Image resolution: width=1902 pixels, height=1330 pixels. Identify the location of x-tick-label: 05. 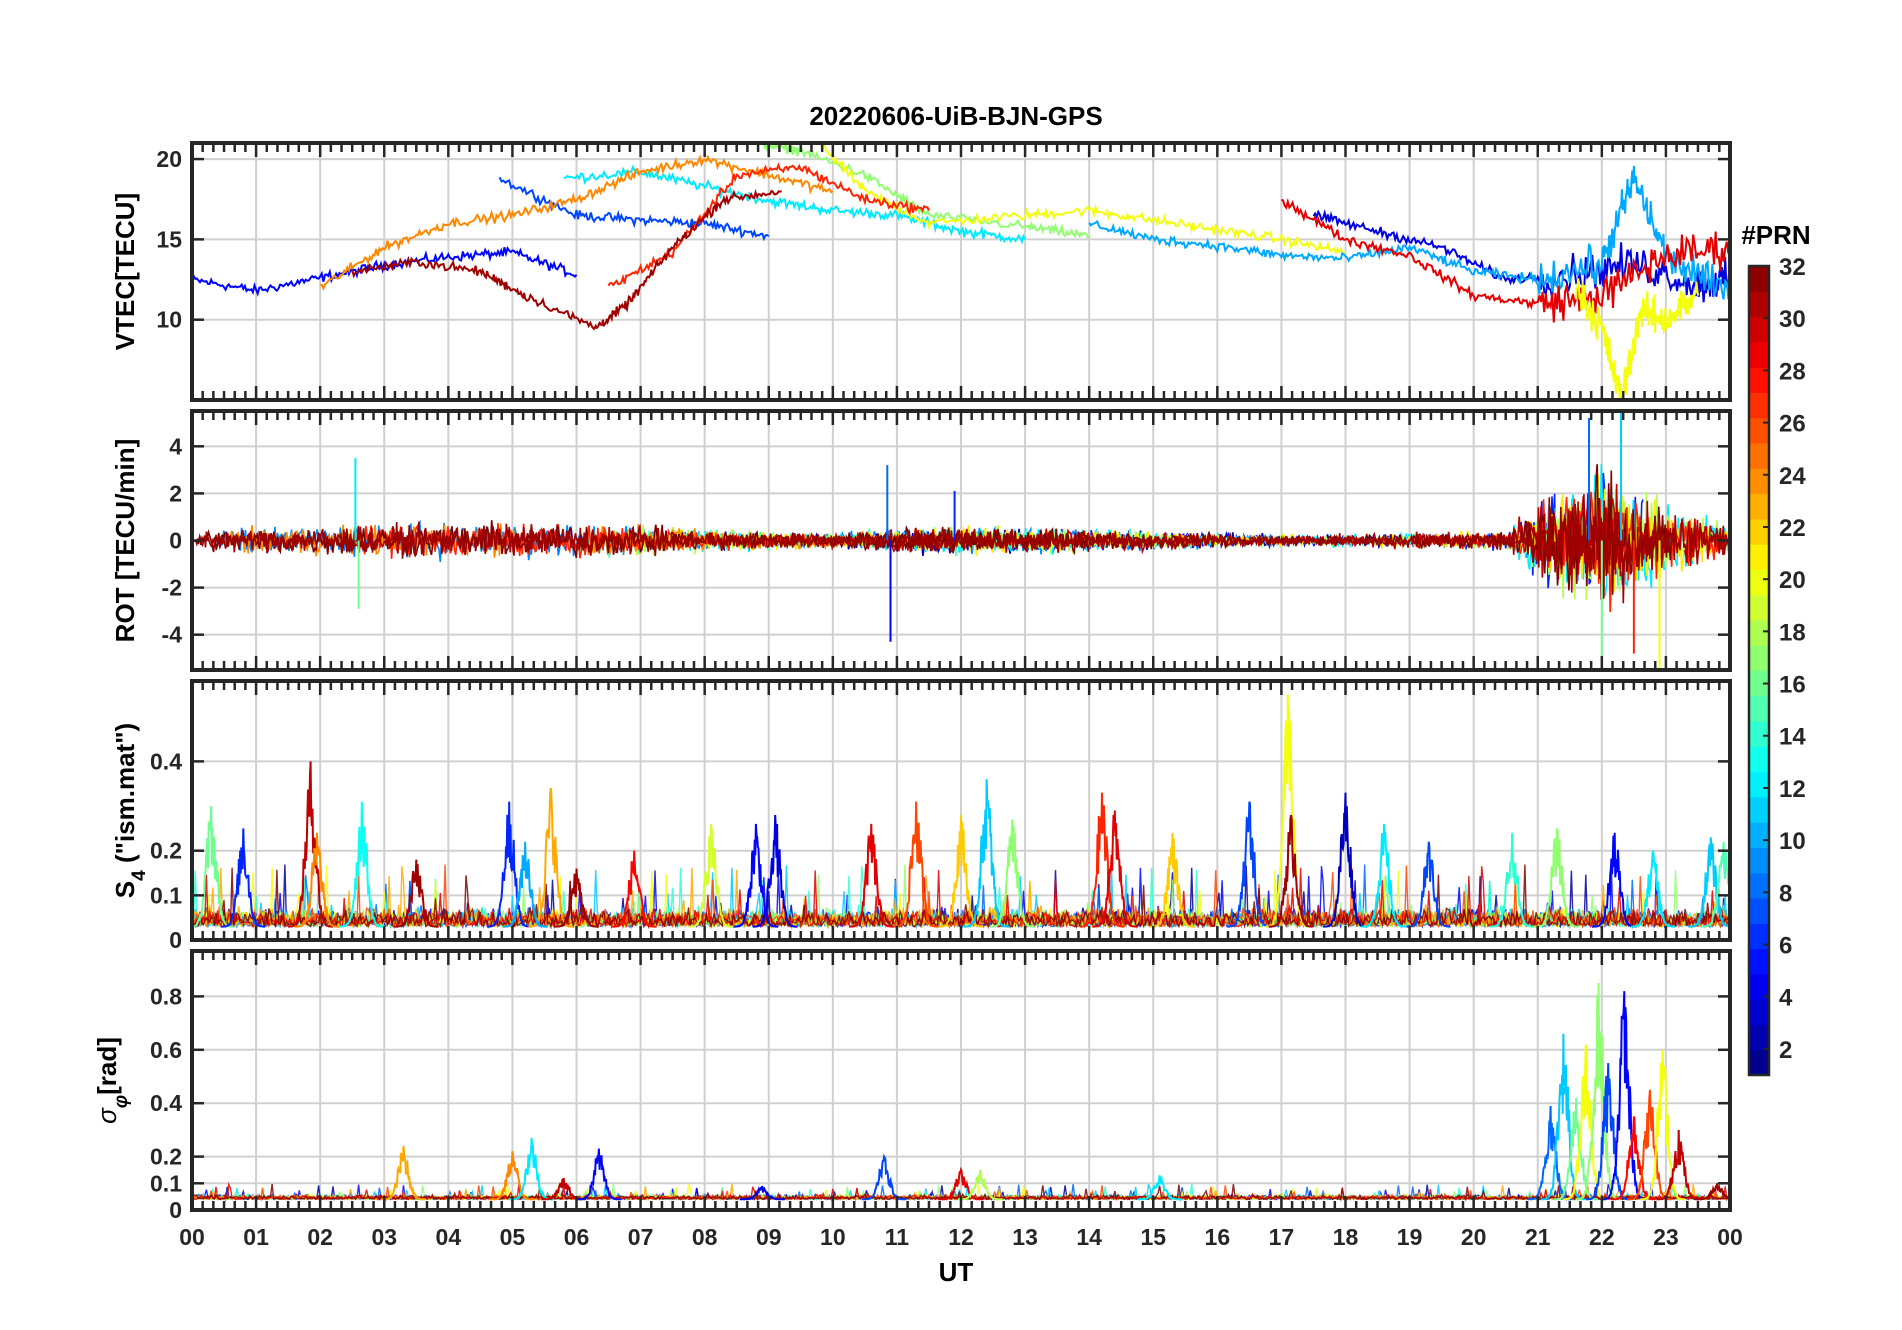
(513, 1237).